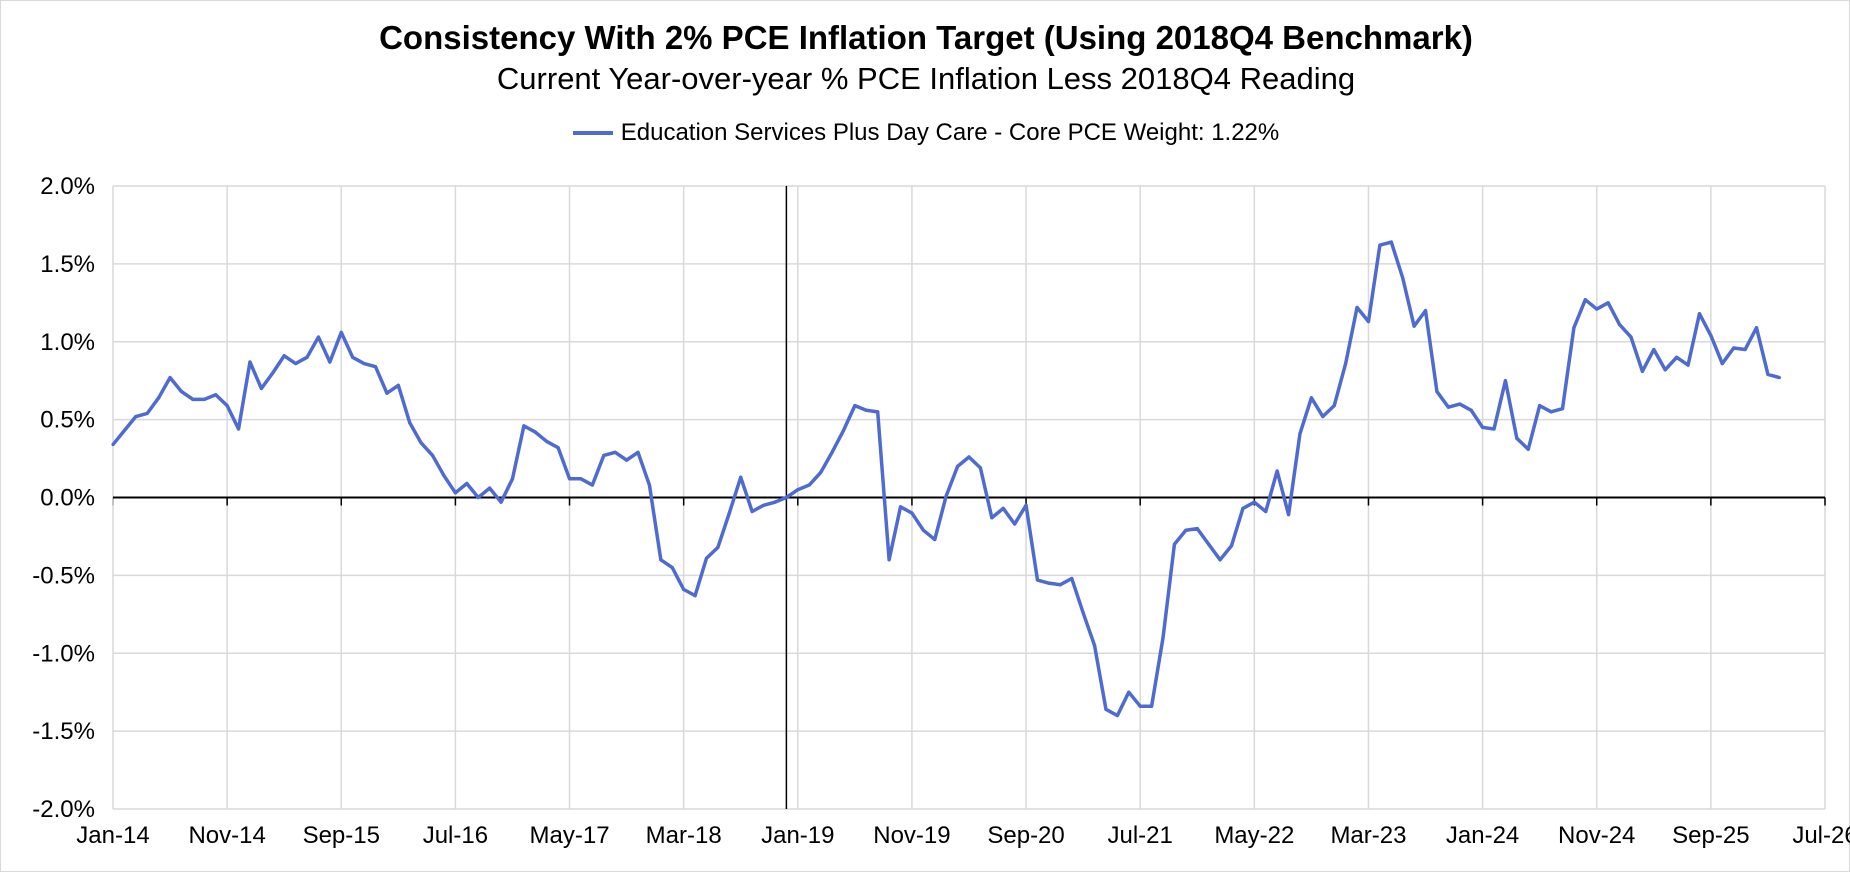  What do you see at coordinates (63, 731) in the screenshot?
I see `y-tick-label: -1.5%` at bounding box center [63, 731].